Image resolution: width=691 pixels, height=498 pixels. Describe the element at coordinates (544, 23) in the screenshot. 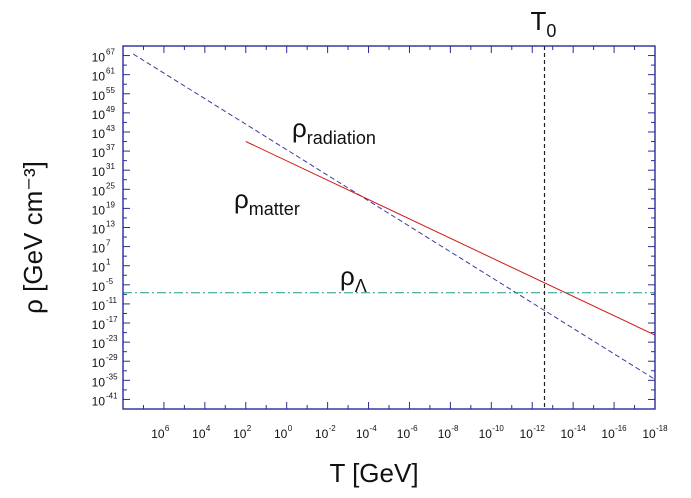

I see `today-temperature-label: T0` at that location.